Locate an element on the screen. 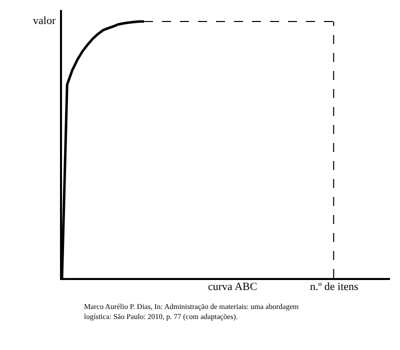  text: n.º de itens is located at coordinates (334, 287).